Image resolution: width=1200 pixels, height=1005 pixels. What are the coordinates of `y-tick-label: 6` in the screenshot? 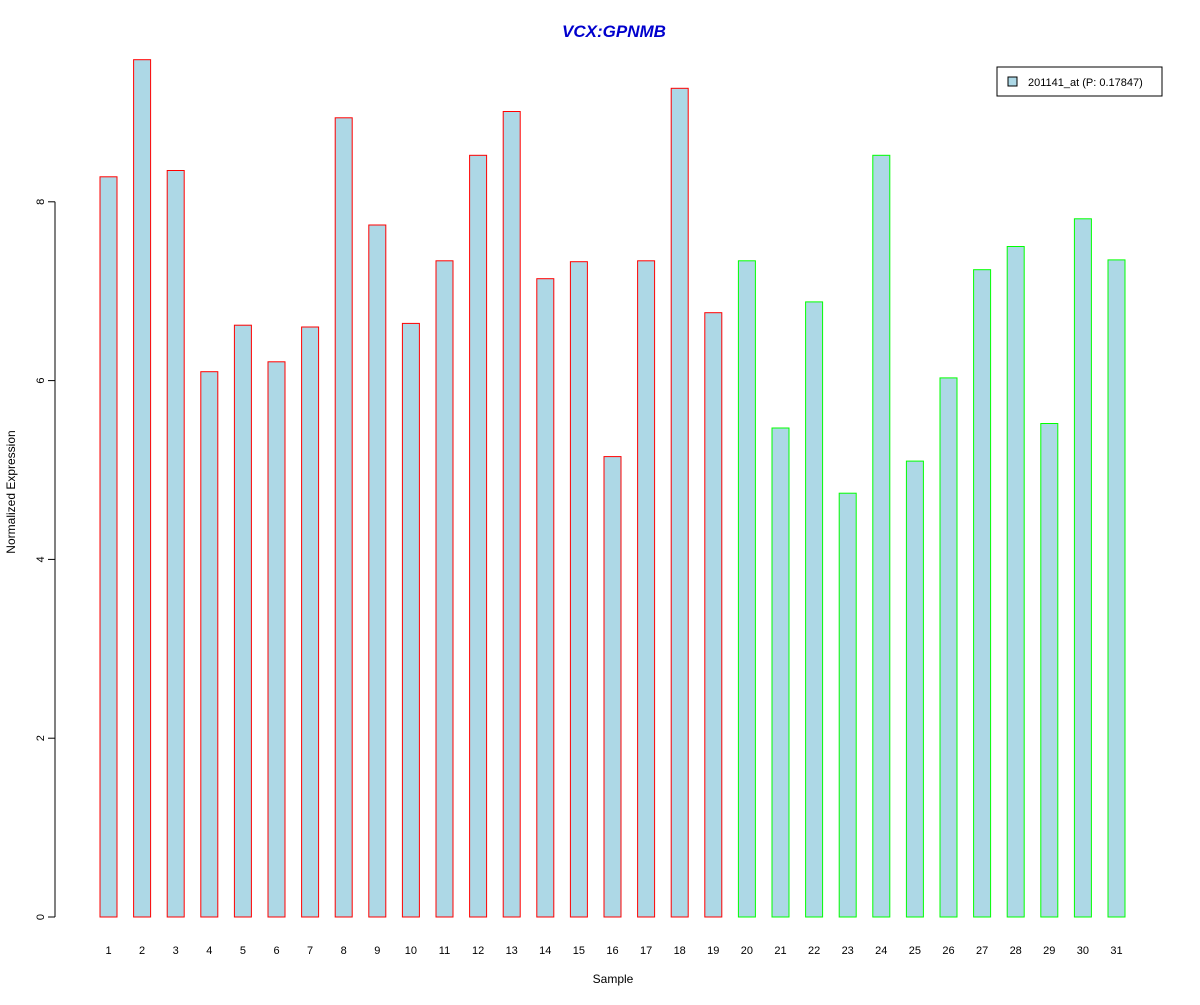 It's located at (41, 381).